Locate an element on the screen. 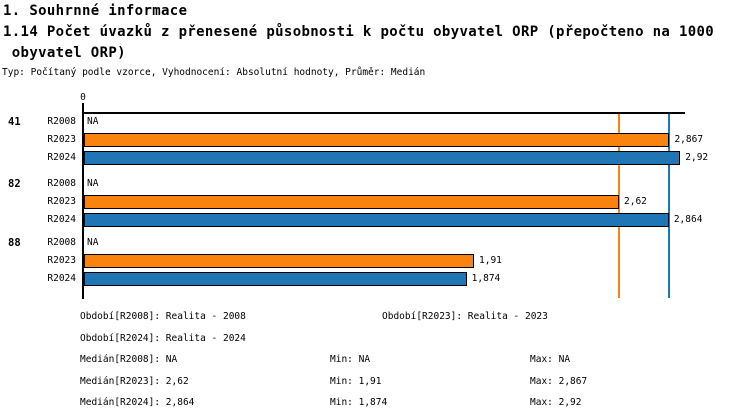  y-axis-line is located at coordinates (83, 201).